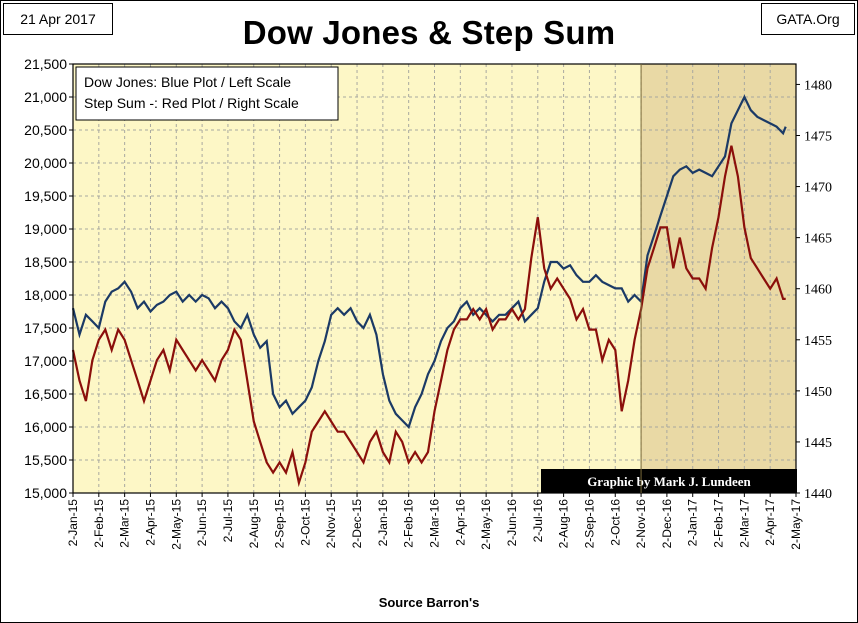 This screenshot has height=623, width=858. What do you see at coordinates (331, 524) in the screenshot?
I see `x-tick-label: 2-Nov-15` at bounding box center [331, 524].